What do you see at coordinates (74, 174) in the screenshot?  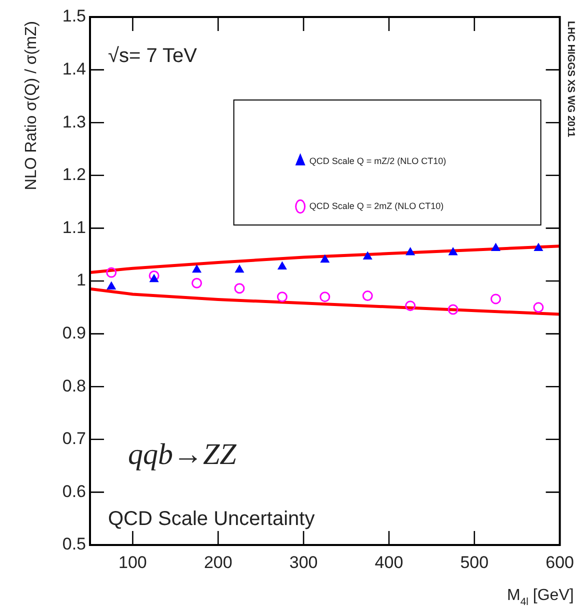 I see `y-tick-label: 1.2` at bounding box center [74, 174].